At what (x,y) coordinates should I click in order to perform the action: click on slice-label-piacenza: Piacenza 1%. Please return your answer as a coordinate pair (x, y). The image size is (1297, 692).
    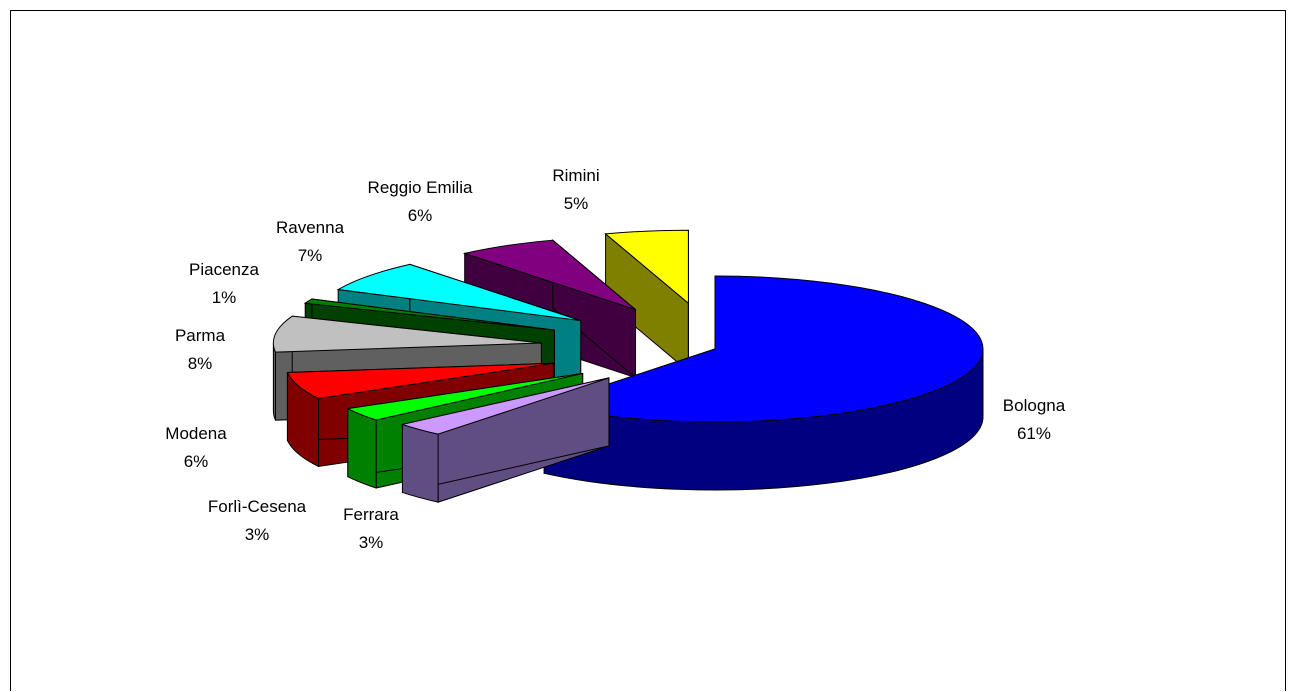
    Looking at the image, I should click on (224, 284).